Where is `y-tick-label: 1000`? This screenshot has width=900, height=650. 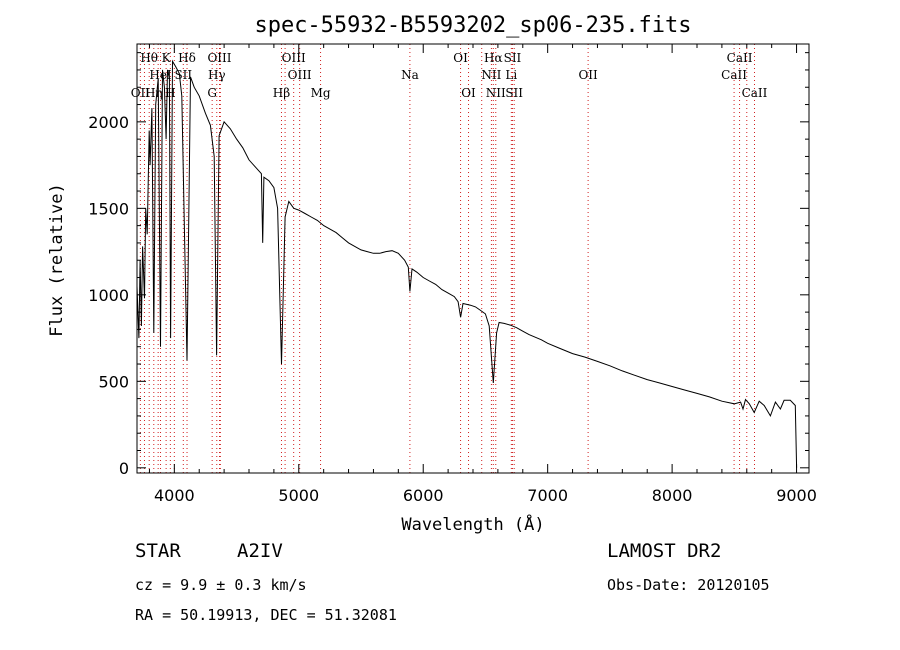
y-tick-label: 1000 is located at coordinates (108, 295).